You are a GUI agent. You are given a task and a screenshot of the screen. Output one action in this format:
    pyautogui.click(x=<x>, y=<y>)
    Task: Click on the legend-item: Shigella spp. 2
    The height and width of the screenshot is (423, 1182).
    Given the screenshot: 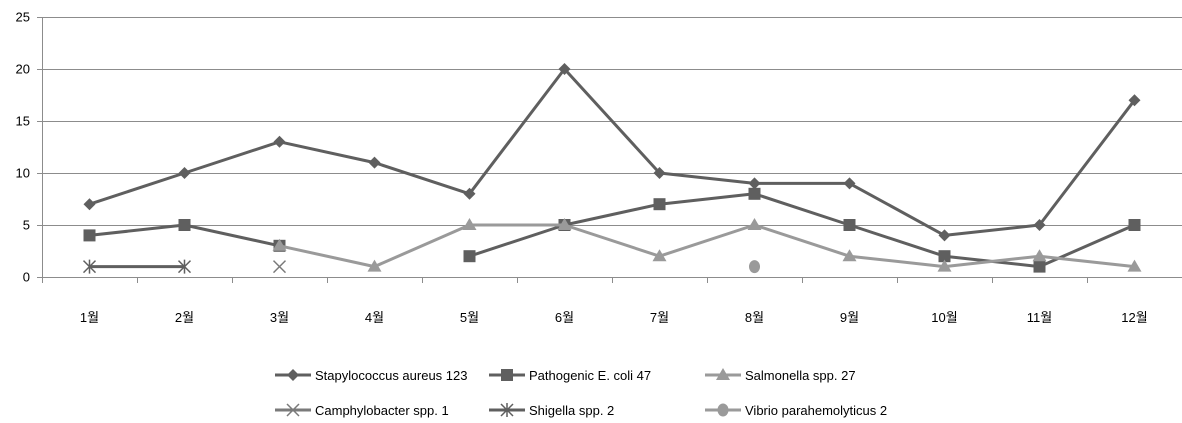 What is the action you would take?
    pyautogui.click(x=551, y=410)
    